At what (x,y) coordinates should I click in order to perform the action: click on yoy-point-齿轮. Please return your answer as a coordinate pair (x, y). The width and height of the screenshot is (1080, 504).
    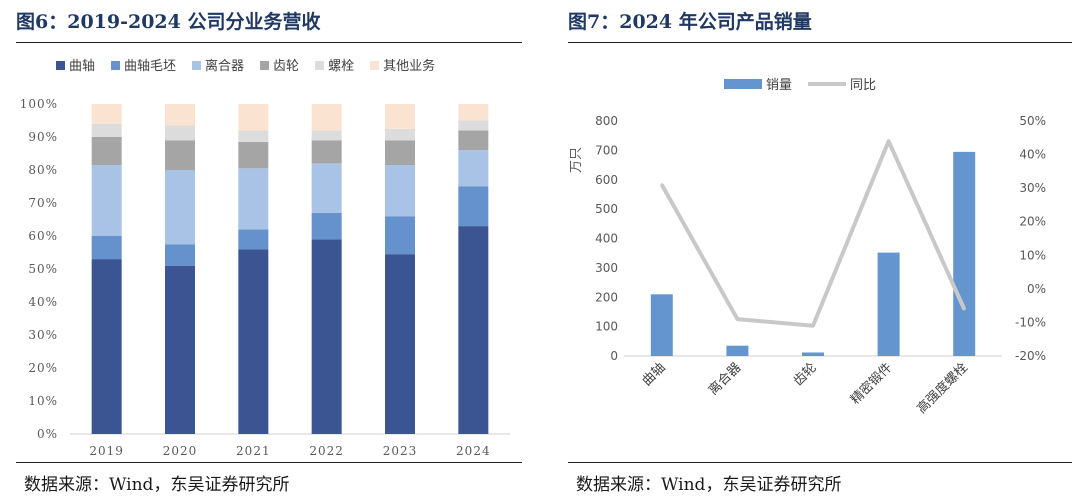
    Looking at the image, I should click on (813, 326).